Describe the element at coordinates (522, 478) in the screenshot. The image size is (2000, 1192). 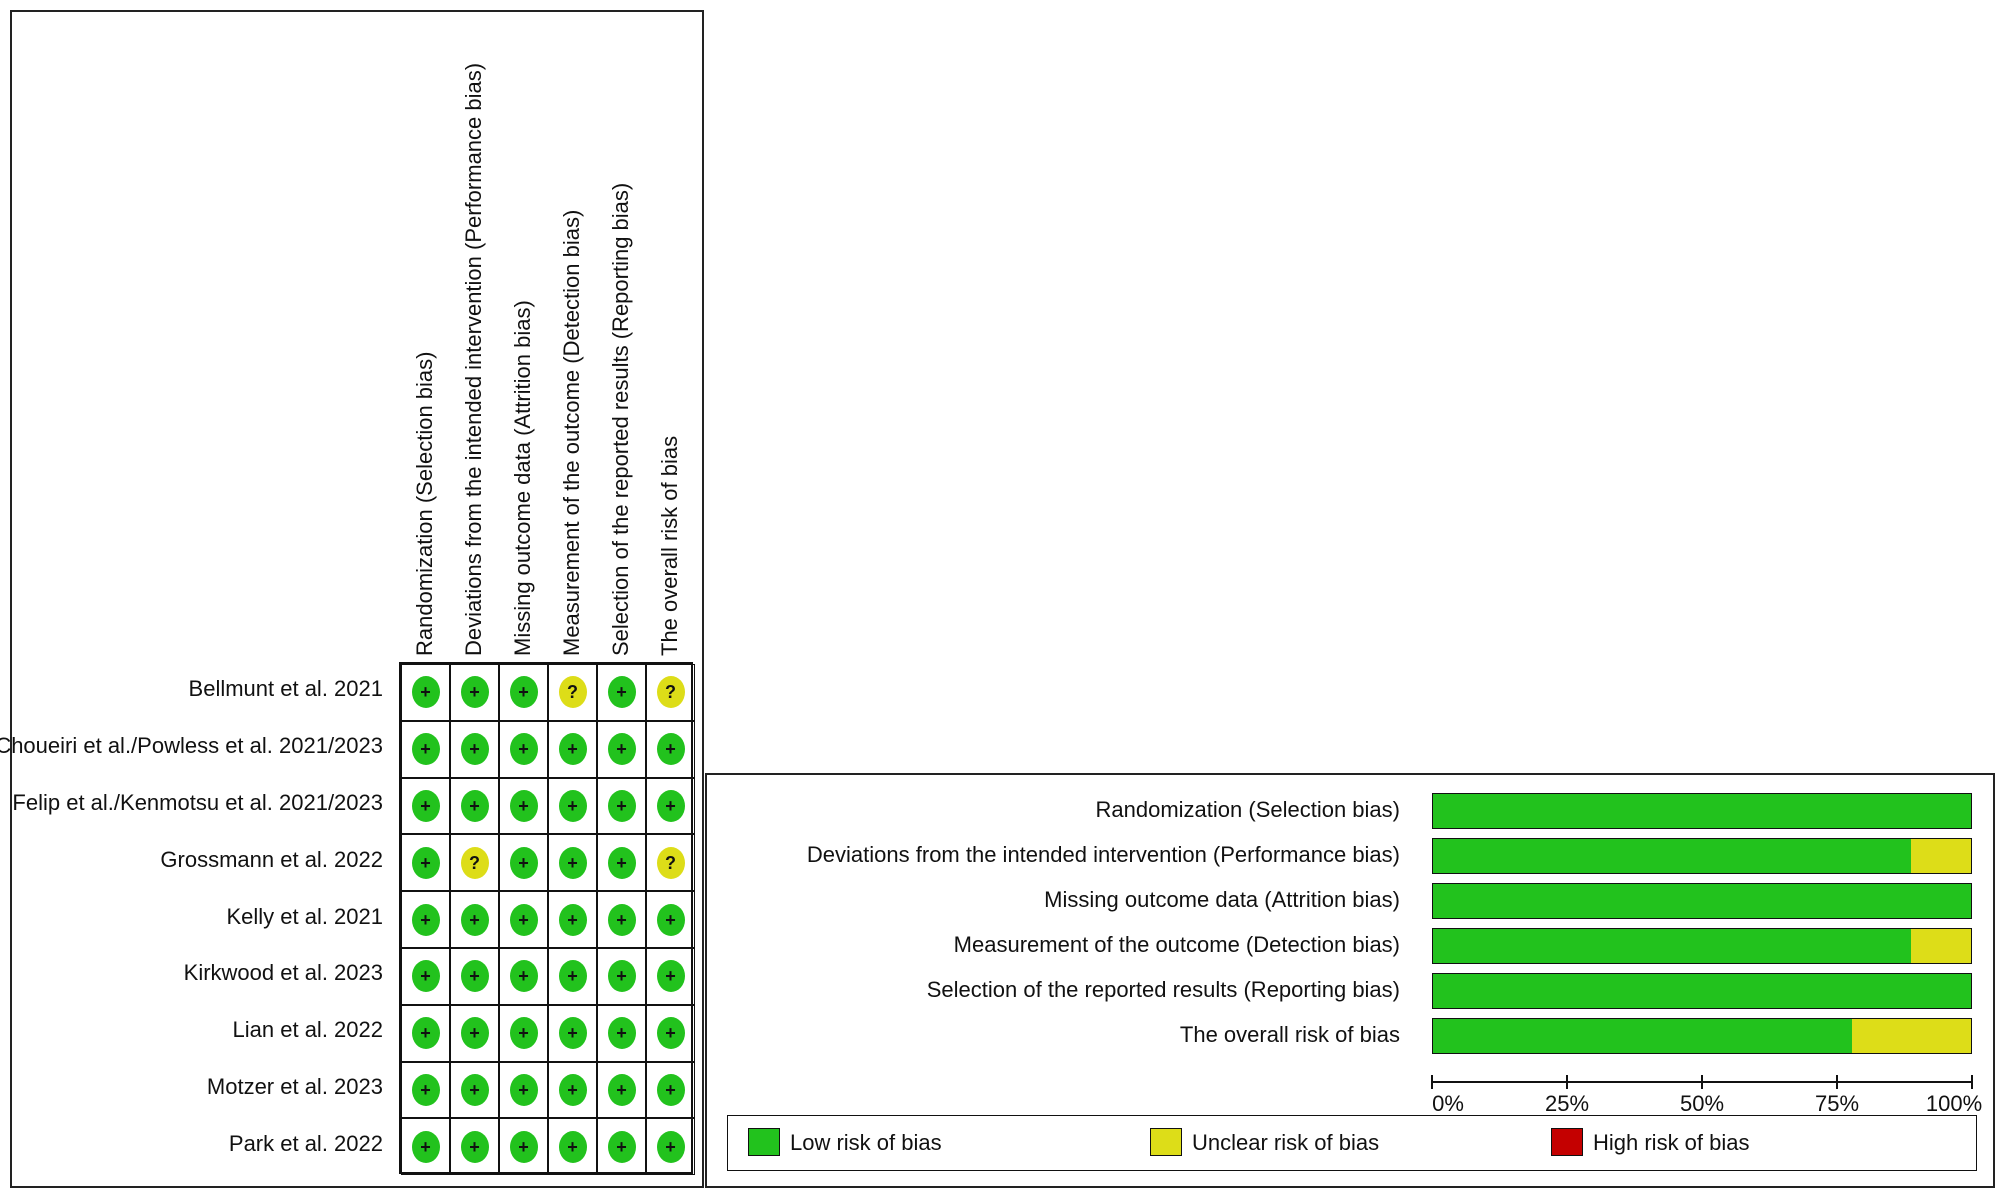
I see `domain-label: Missing outcome data (Attrition bias)` at that location.